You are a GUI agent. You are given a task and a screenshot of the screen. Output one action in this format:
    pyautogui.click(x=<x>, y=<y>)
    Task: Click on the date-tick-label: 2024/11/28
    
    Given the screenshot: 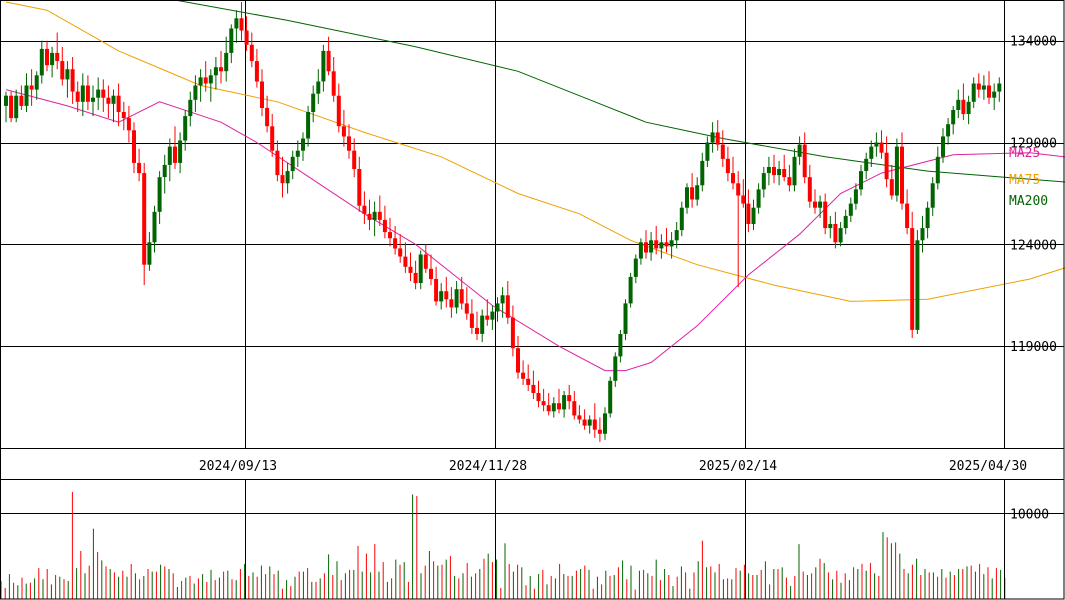 What is the action you would take?
    pyautogui.click(x=488, y=466)
    